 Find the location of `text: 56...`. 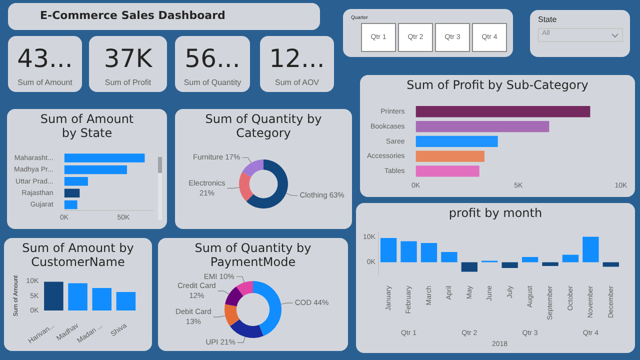

text: 56... is located at coordinates (213, 58).